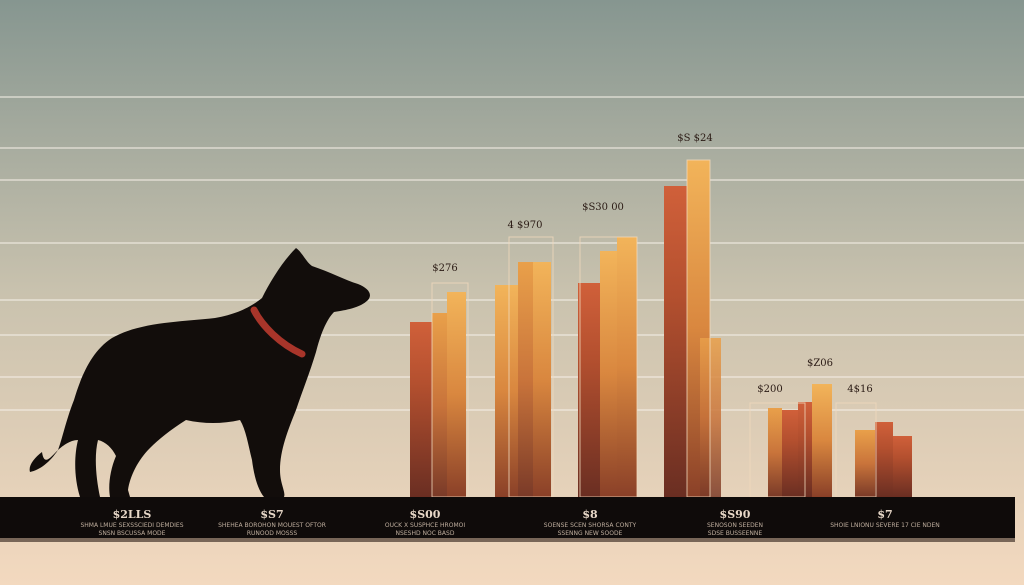 Image resolution: width=1024 pixels, height=585 pixels. I want to click on base-value: $7, so click(884, 514).